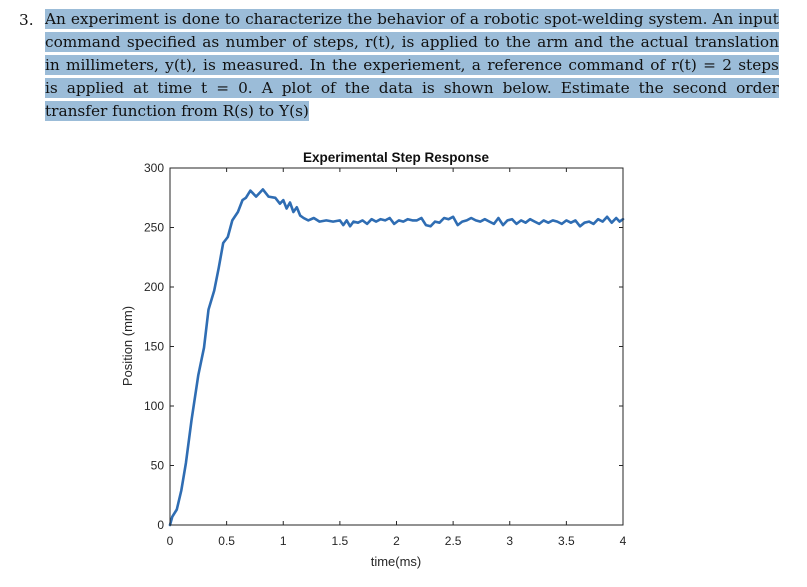 This screenshot has height=587, width=807. Describe the element at coordinates (283, 541) in the screenshot. I see `svg-text: 1` at that location.